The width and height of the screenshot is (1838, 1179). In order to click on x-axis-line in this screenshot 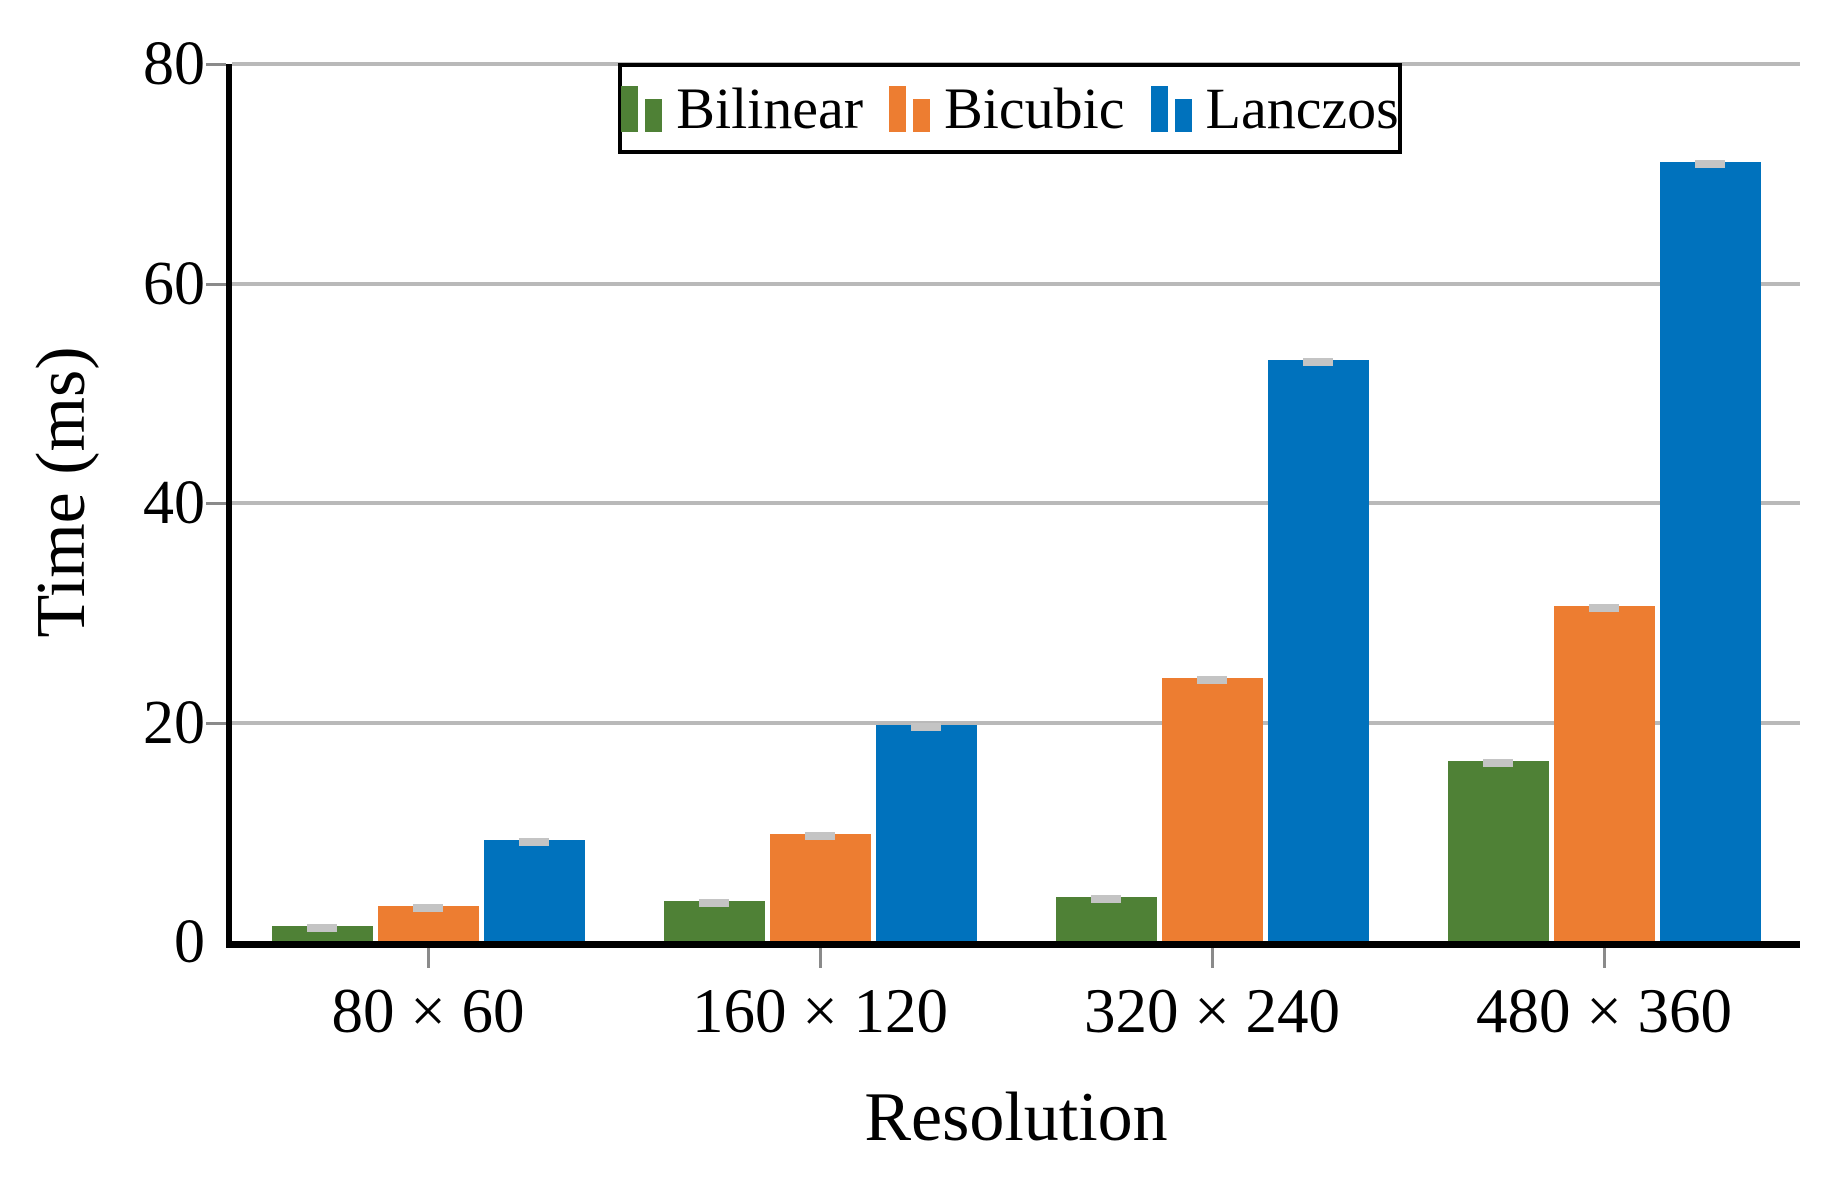, I will do `click(1013, 944)`.